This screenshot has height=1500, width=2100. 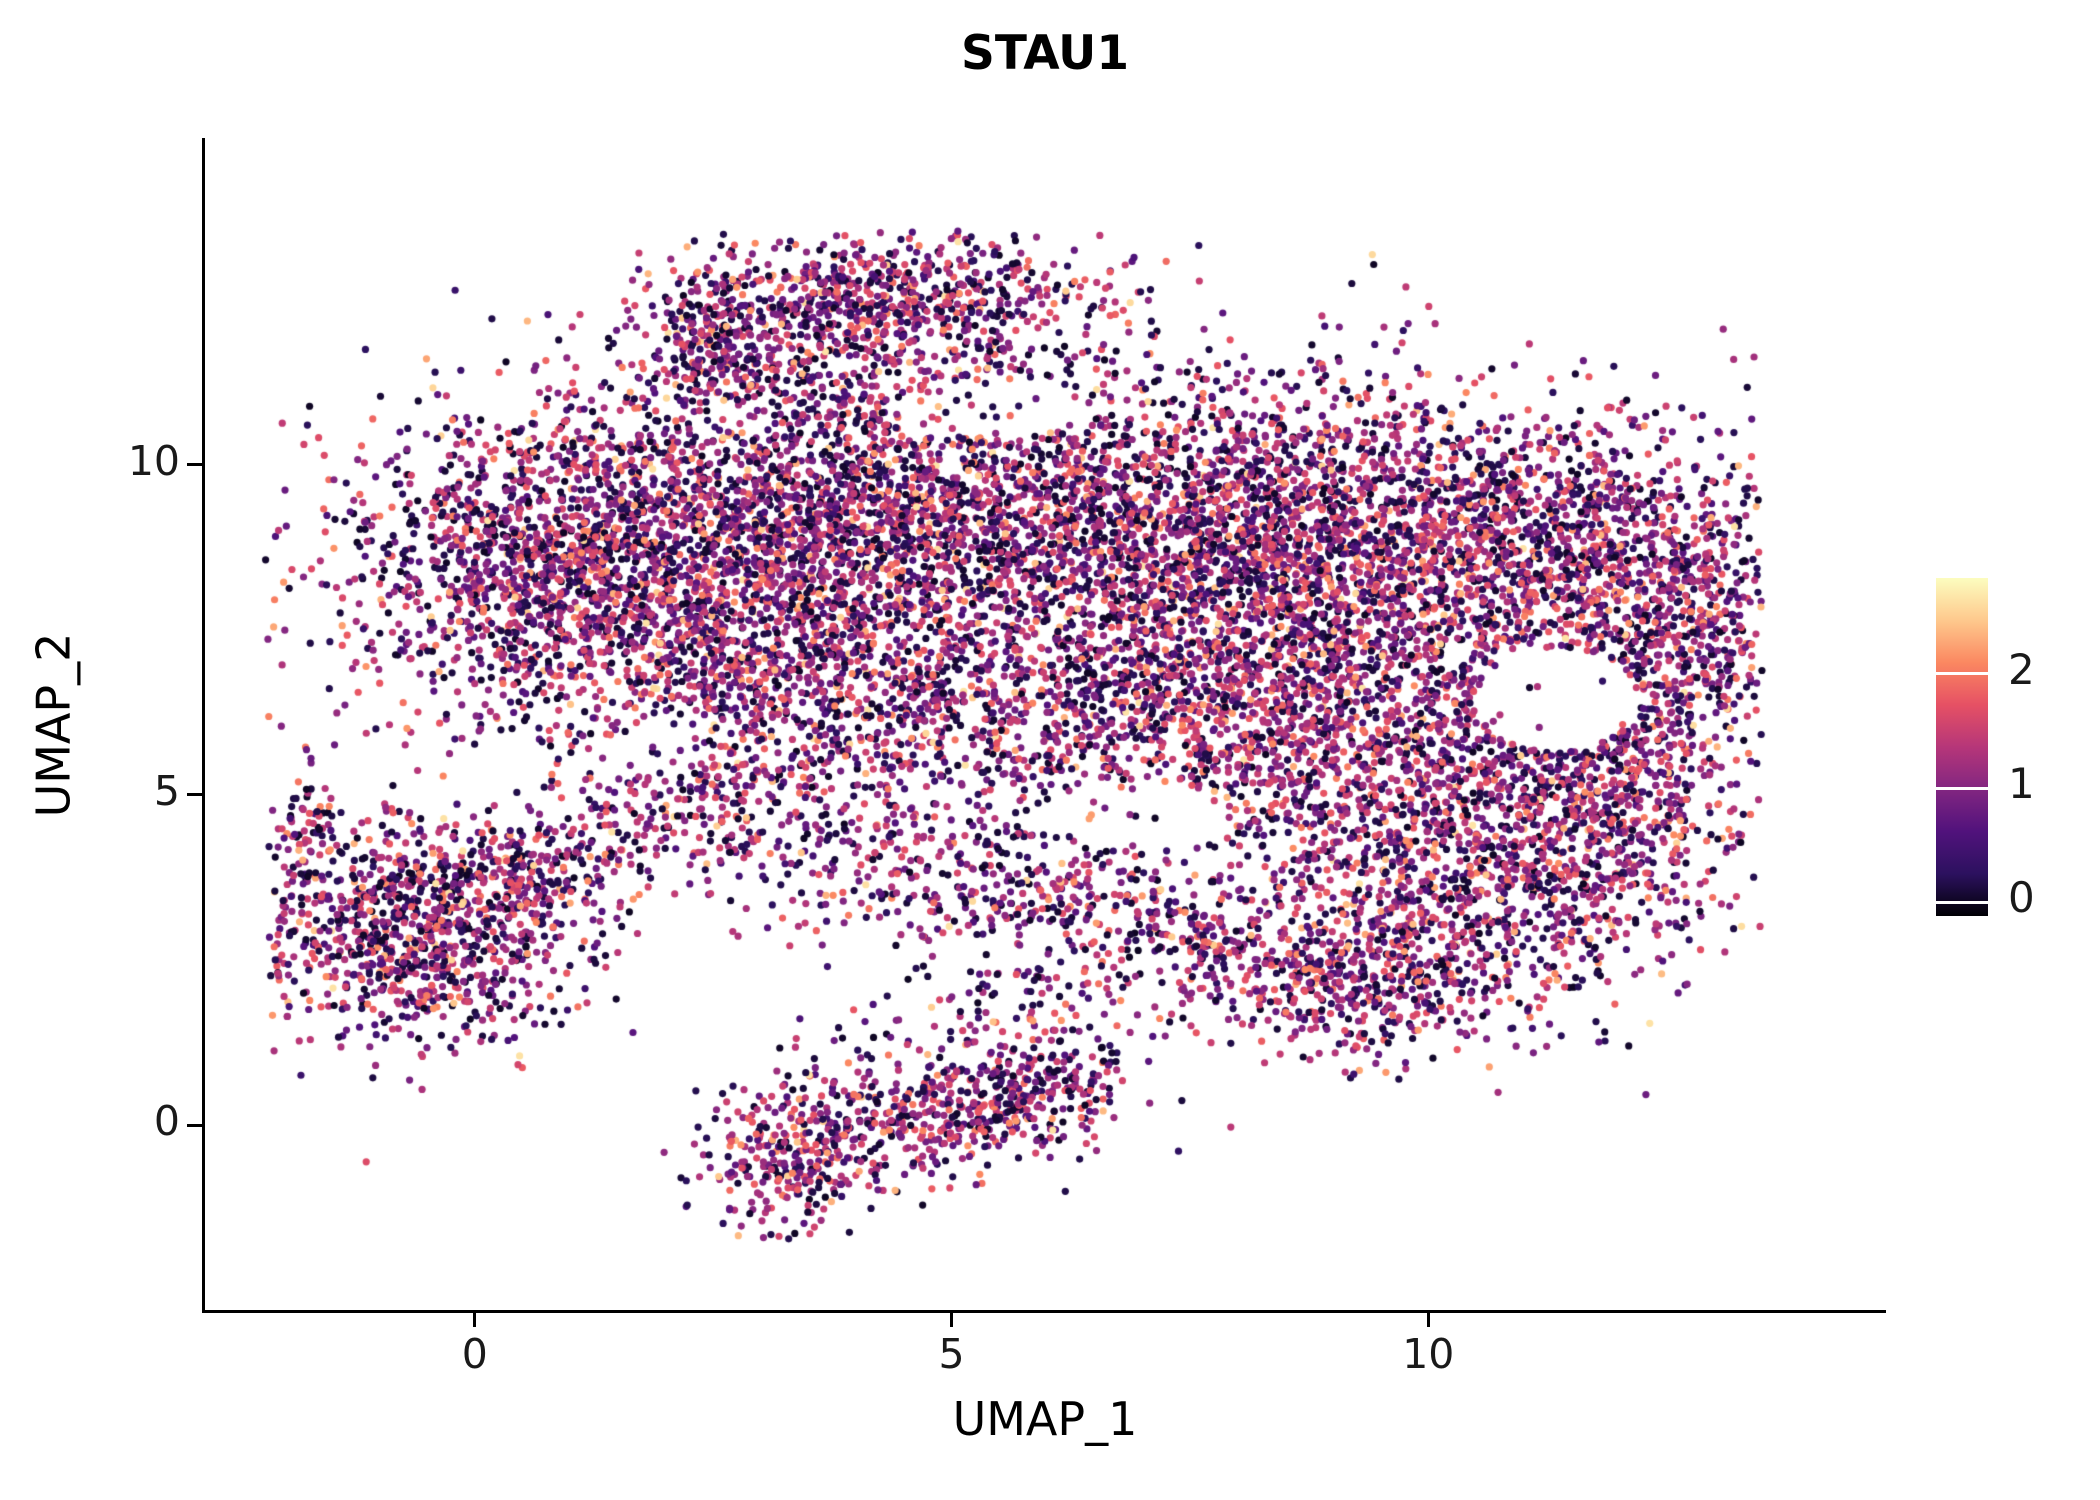 I want to click on y-axis-line, so click(x=203, y=725).